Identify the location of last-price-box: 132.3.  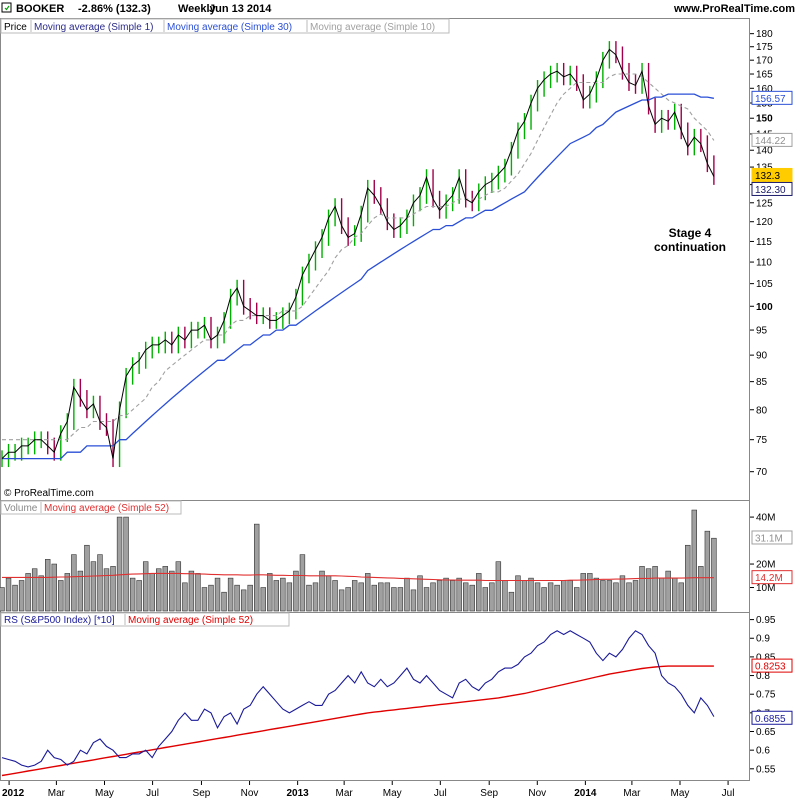
(772, 174).